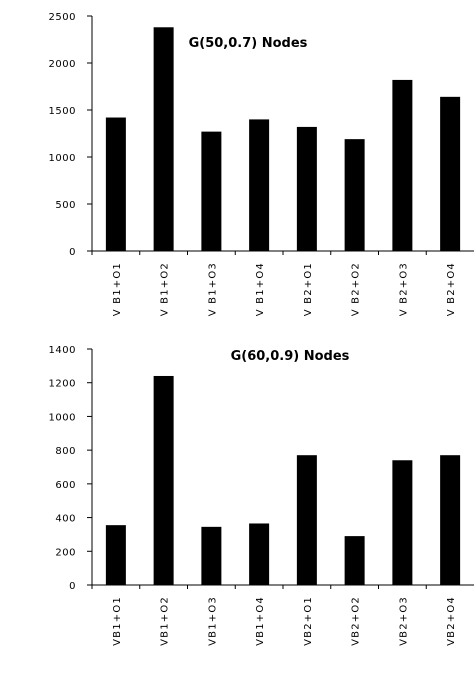 This screenshot has width=474, height=694. I want to click on x-category-label: VB1+O1, so click(117, 621).